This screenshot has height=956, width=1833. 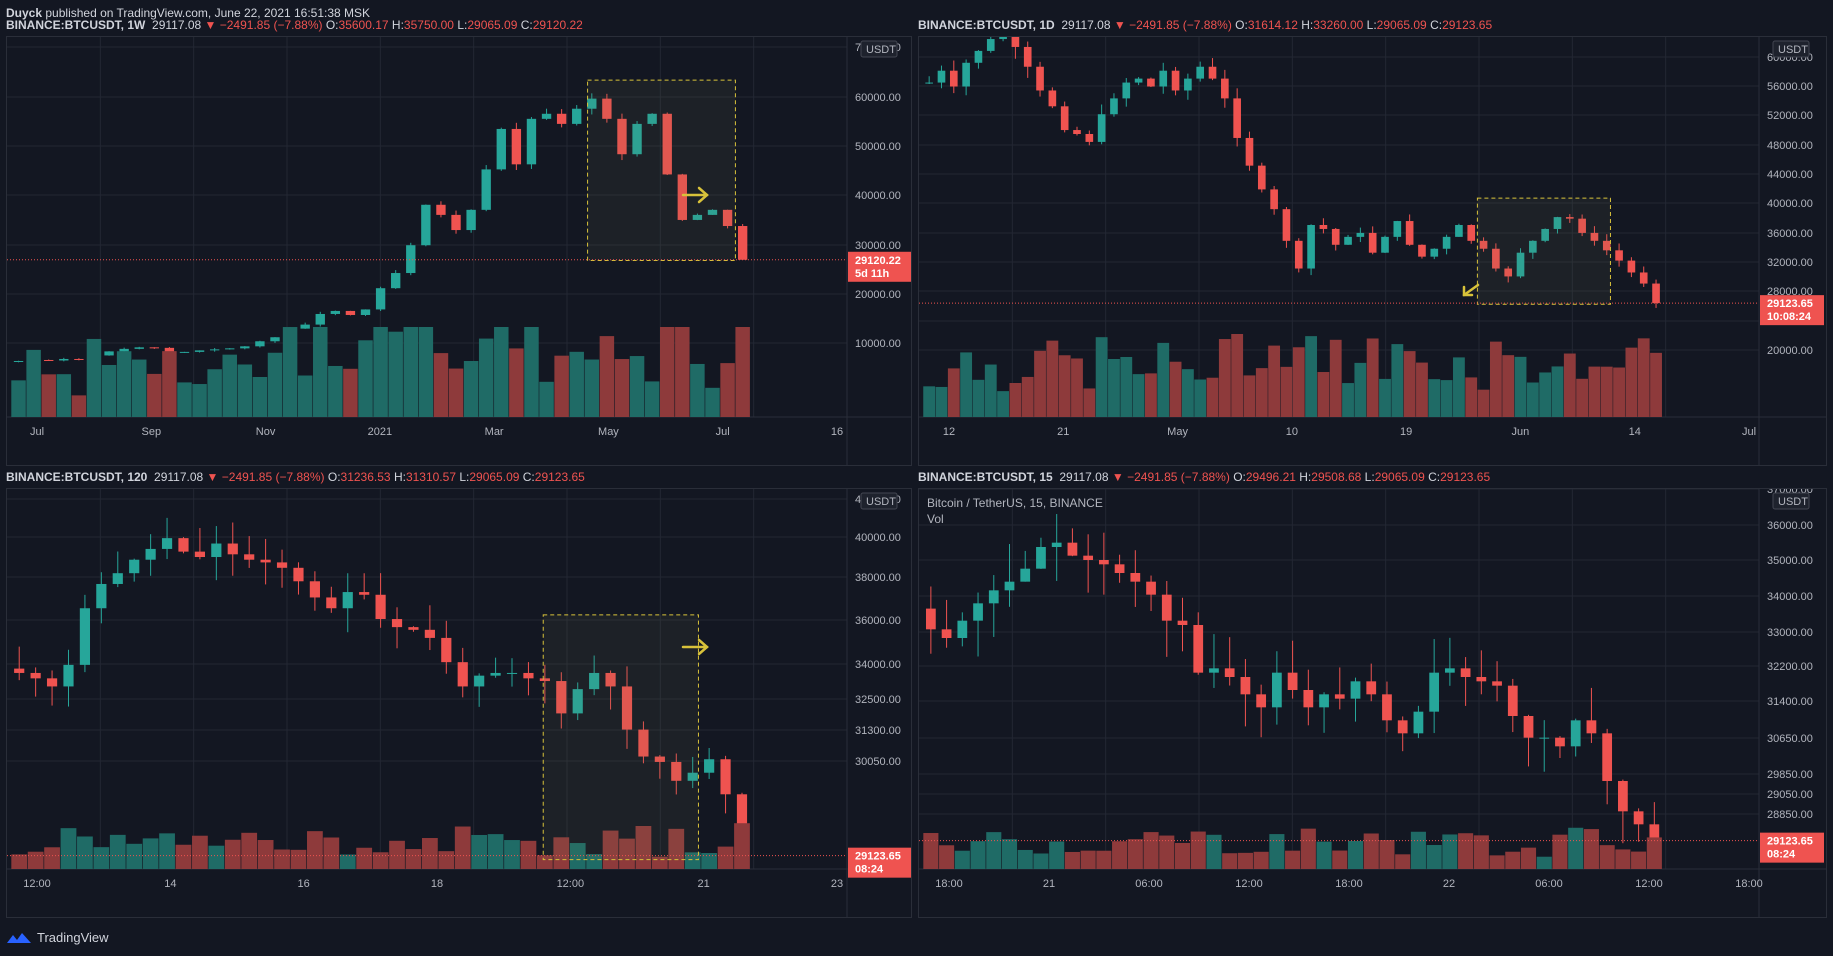 What do you see at coordinates (1149, 884) in the screenshot?
I see `time-tick-label: 06:00` at bounding box center [1149, 884].